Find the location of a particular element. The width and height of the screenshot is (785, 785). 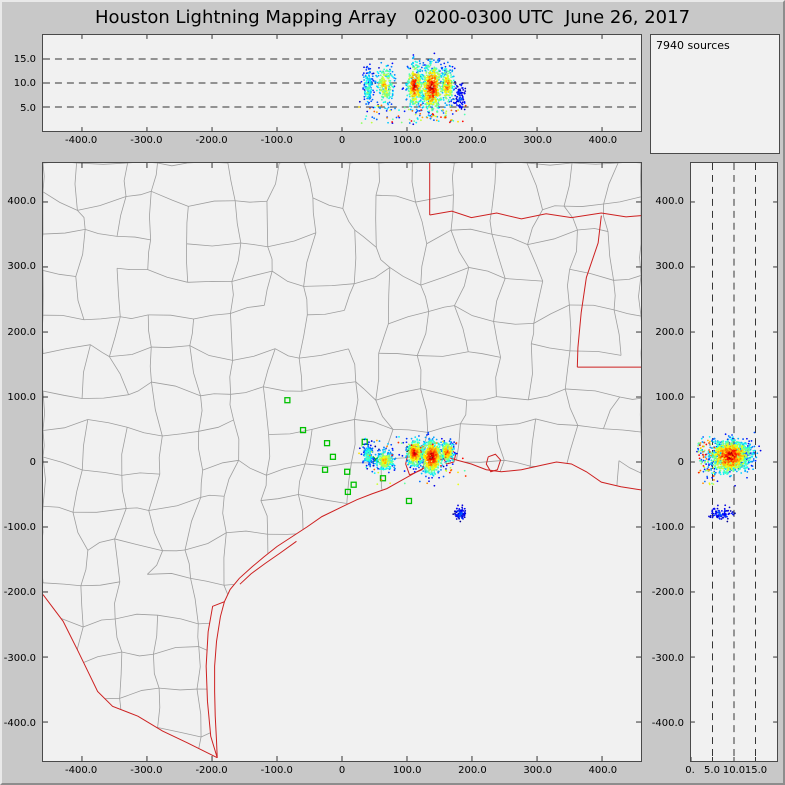

right-panel-ticks is located at coordinates (734, 481).